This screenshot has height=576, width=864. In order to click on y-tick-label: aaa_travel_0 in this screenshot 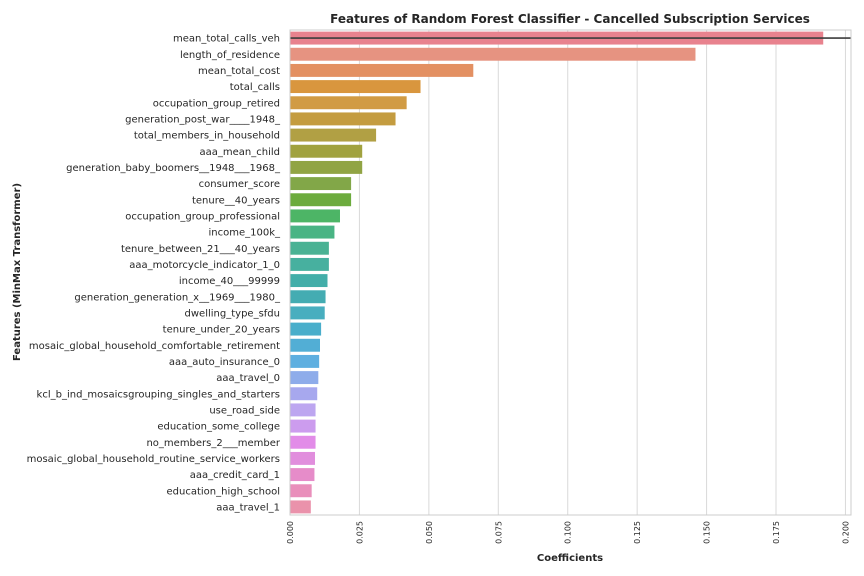, I will do `click(248, 378)`.